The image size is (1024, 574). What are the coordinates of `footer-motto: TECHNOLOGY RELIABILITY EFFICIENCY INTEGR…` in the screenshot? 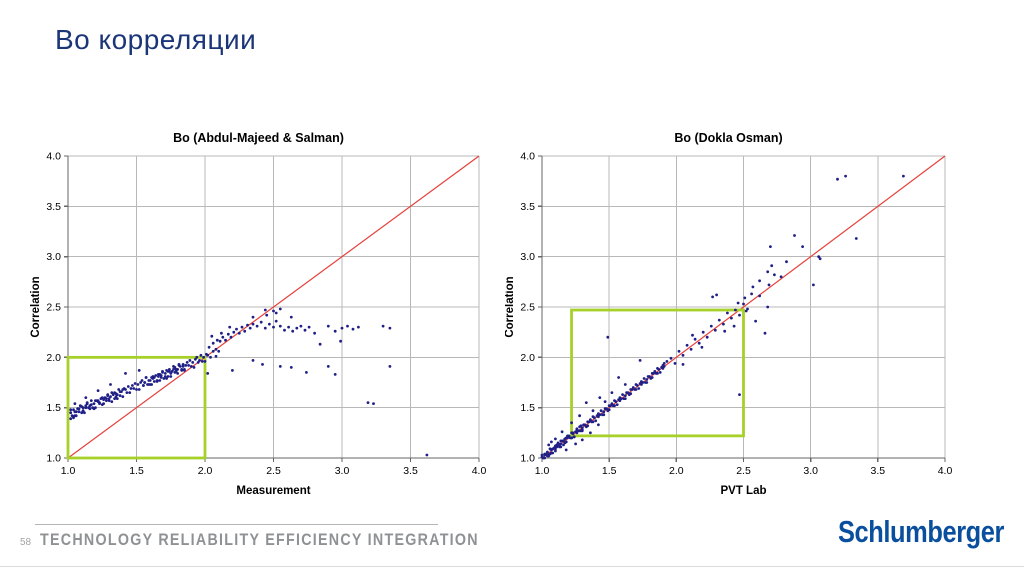 It's located at (259, 539).